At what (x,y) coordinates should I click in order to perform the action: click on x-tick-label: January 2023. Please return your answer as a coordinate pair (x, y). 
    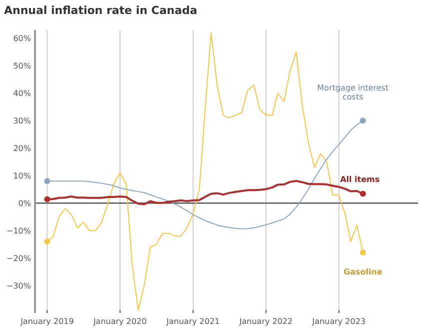
    Looking at the image, I should click on (338, 321).